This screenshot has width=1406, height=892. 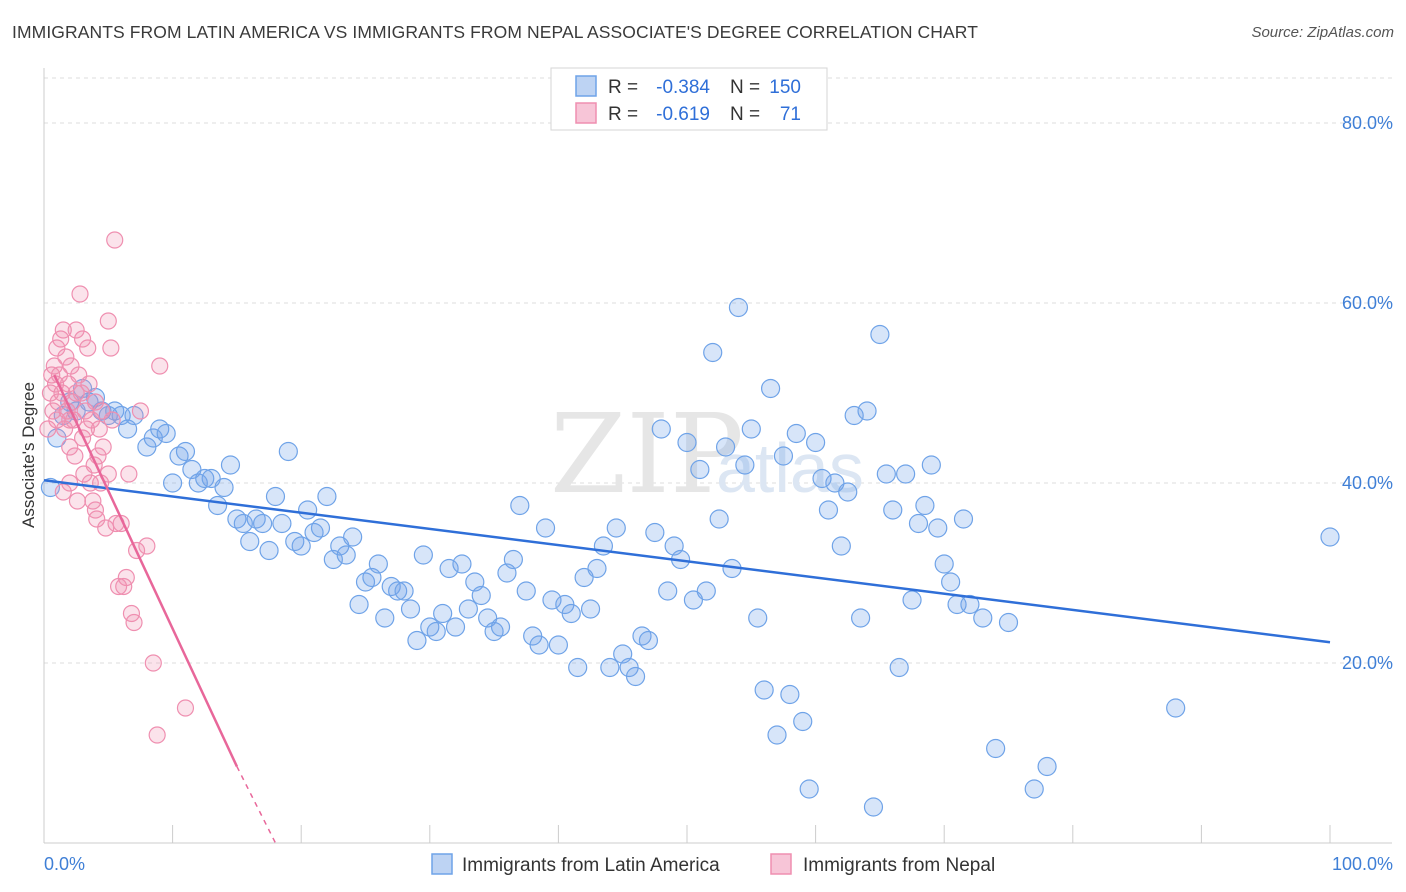 What do you see at coordinates (683, 87) in the screenshot?
I see `legend-r-value: -0.384` at bounding box center [683, 87].